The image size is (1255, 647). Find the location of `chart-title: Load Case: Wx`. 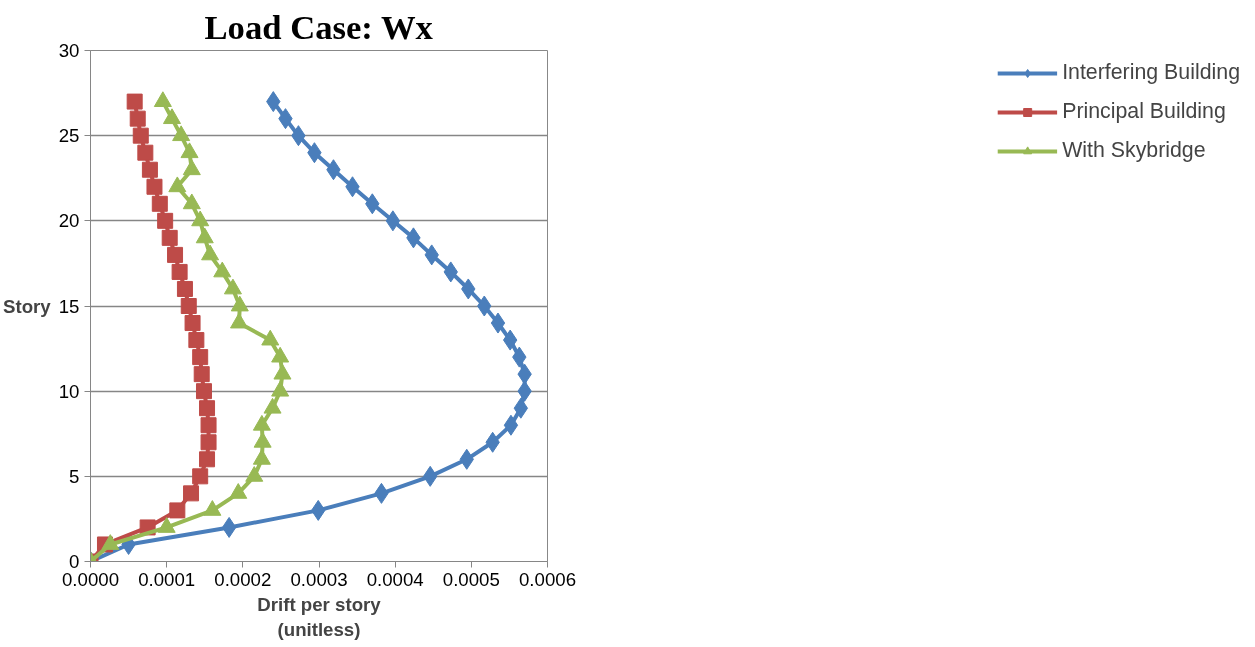

chart-title: Load Case: Wx is located at coordinates (319, 26).